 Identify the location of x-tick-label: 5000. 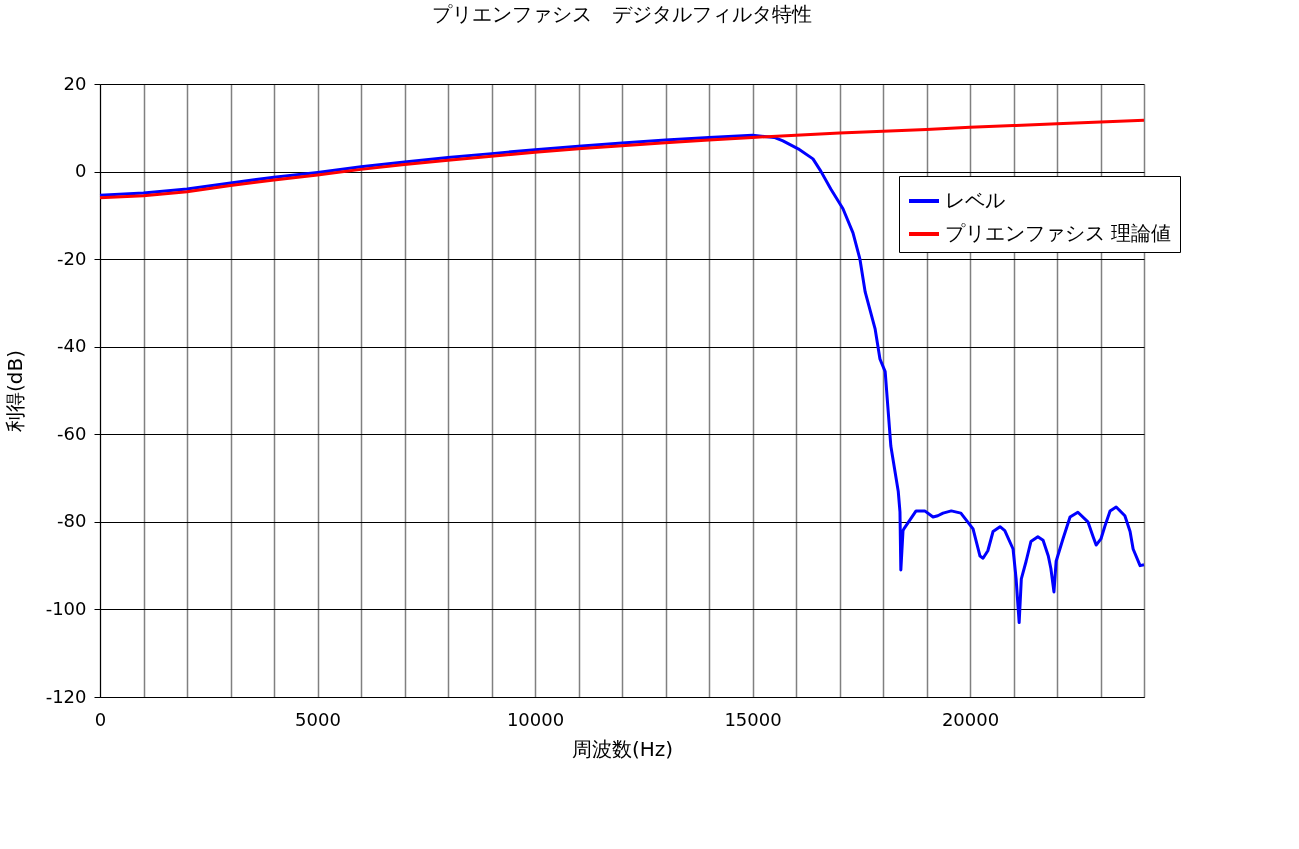
(318, 719).